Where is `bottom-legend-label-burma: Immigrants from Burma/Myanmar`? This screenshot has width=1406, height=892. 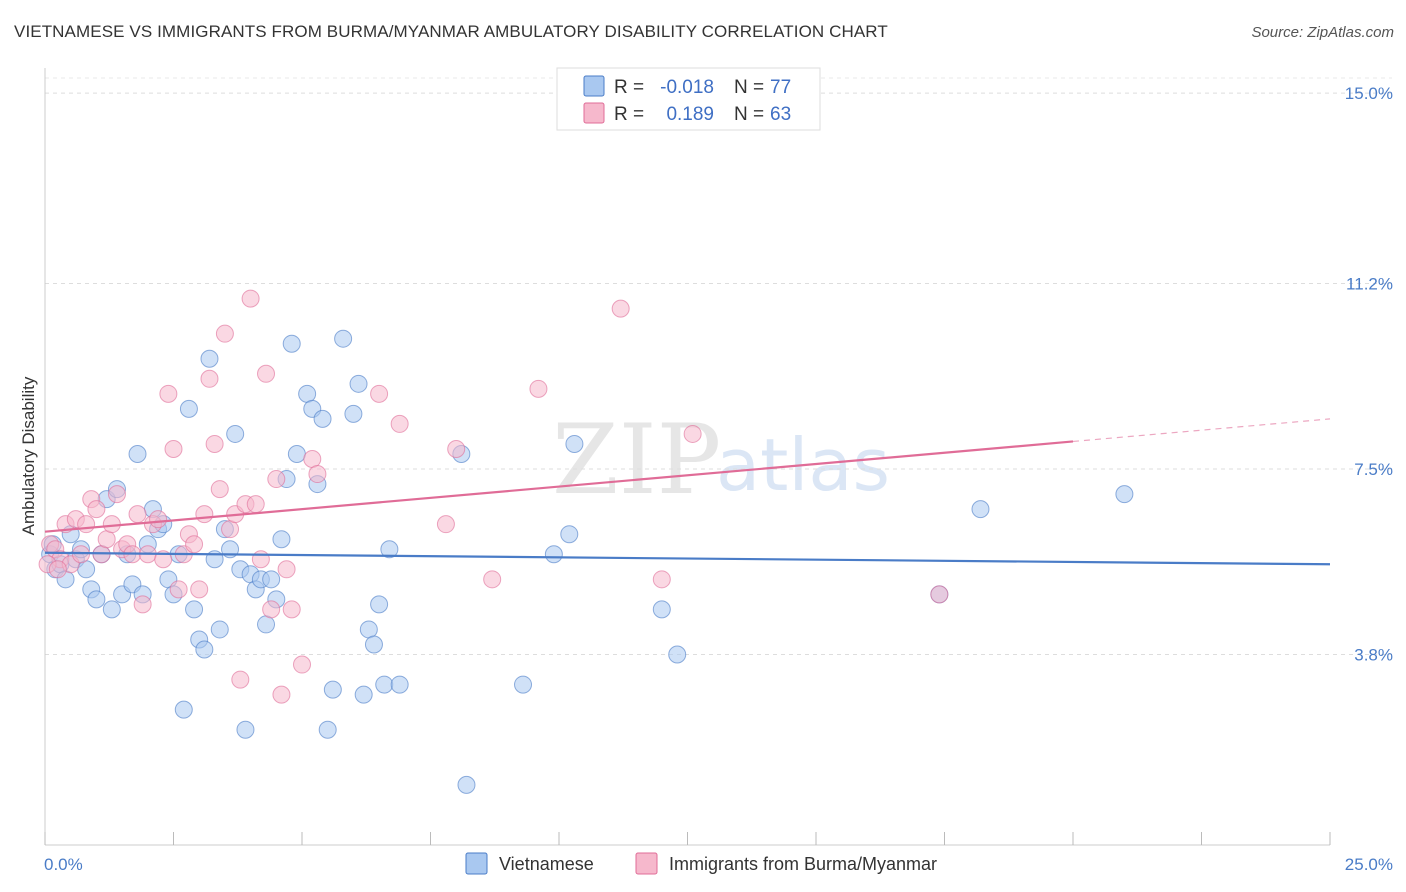
bottom-legend-label-burma: Immigrants from Burma/Myanmar is located at coordinates (803, 864).